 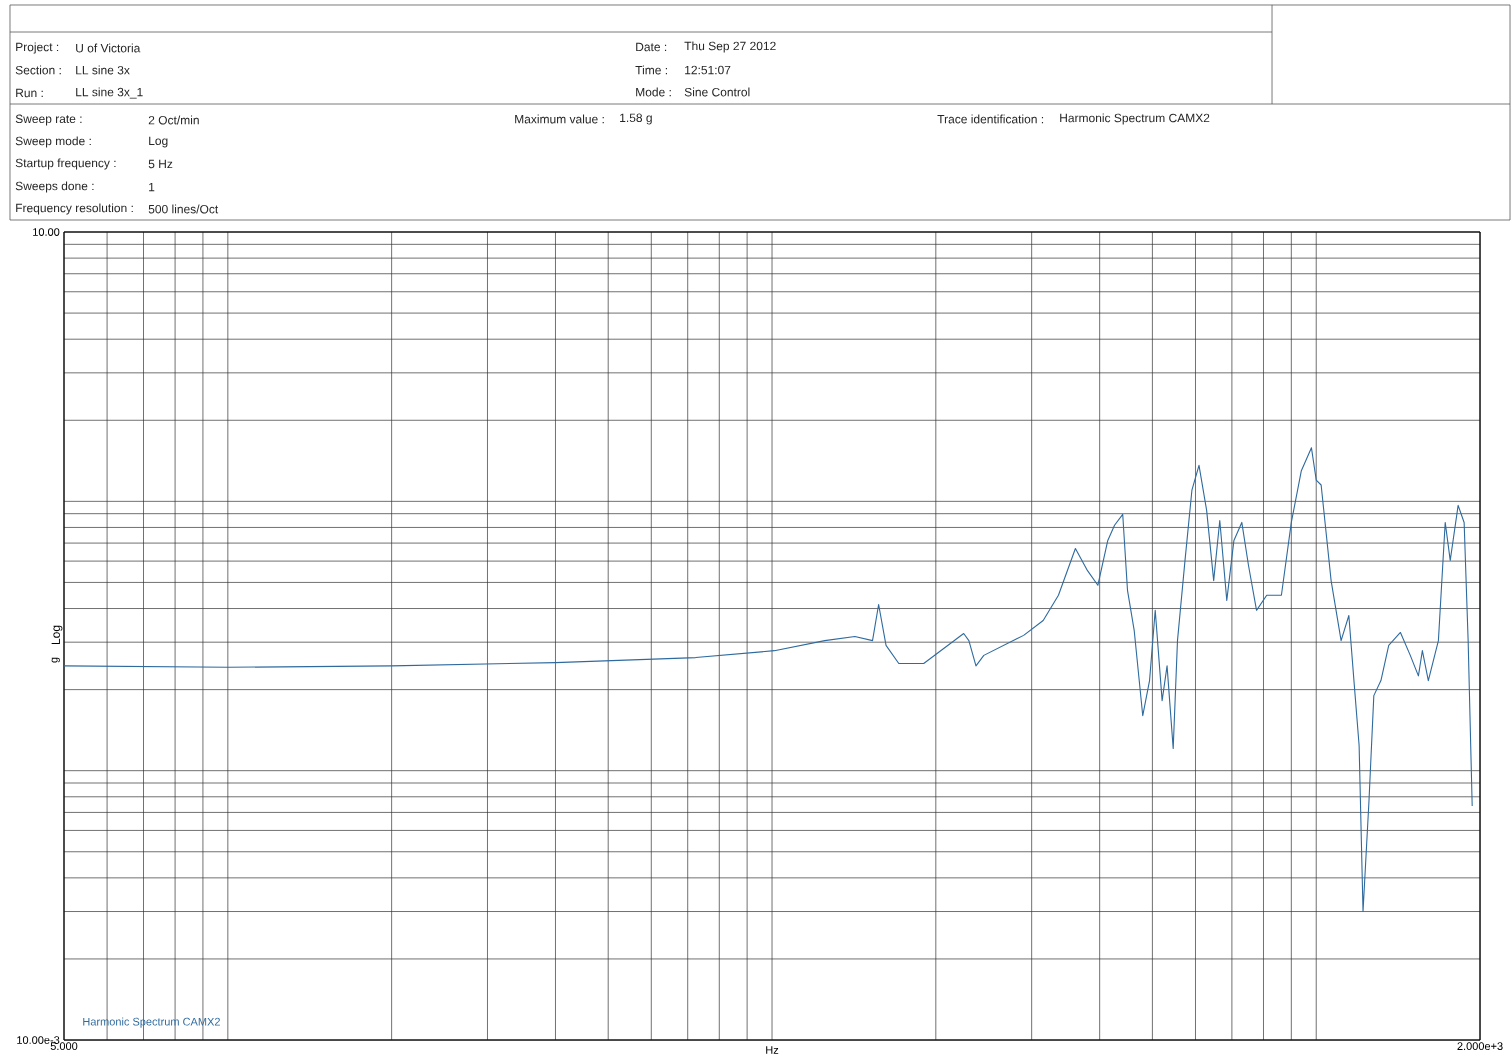 I want to click on text: Startup frequency :, so click(x=65, y=164).